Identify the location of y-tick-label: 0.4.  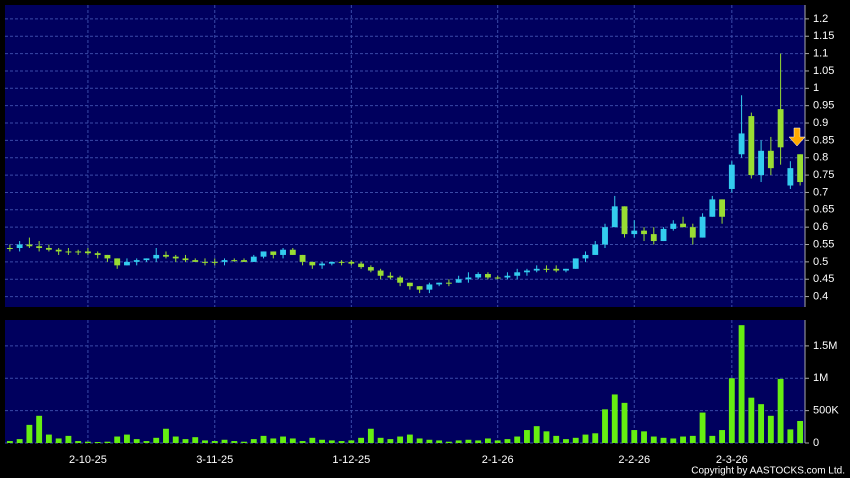
(820, 296).